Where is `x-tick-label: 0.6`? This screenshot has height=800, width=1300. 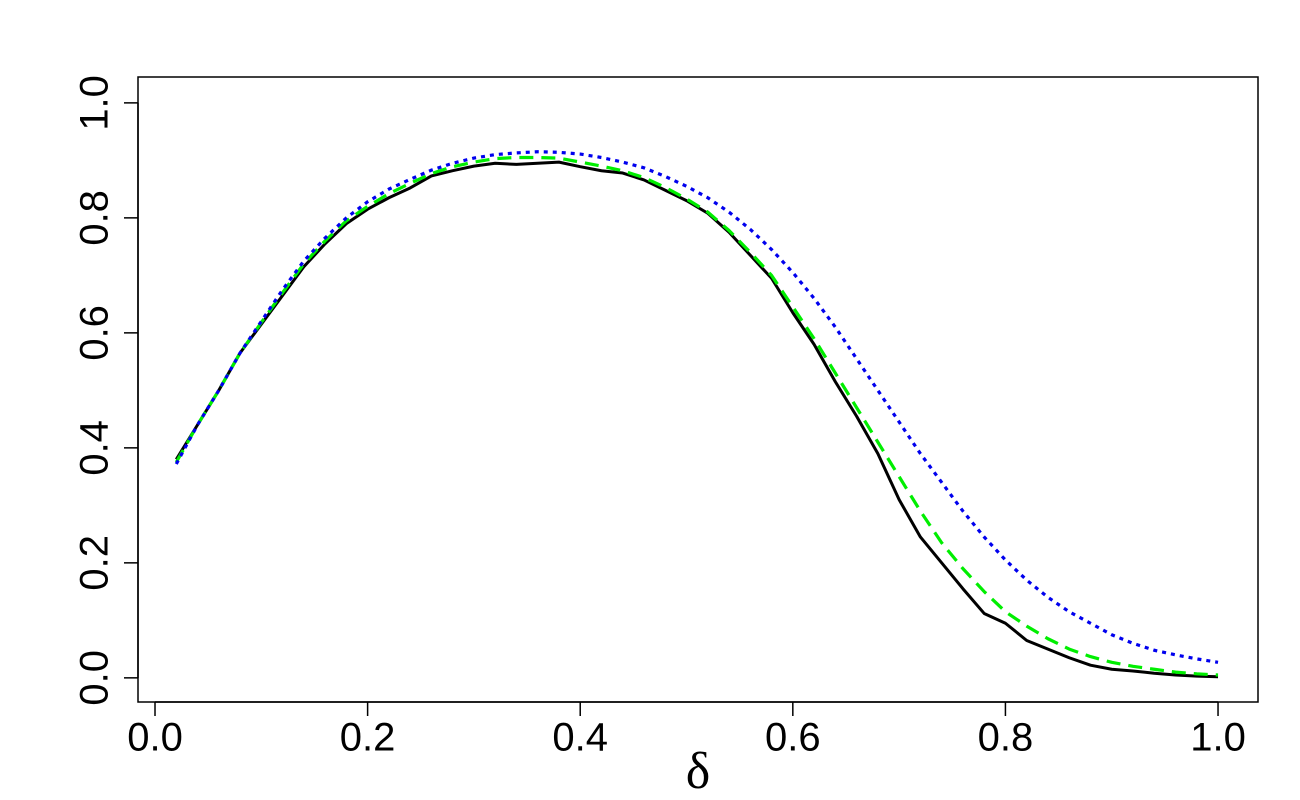
x-tick-label: 0.6 is located at coordinates (793, 738).